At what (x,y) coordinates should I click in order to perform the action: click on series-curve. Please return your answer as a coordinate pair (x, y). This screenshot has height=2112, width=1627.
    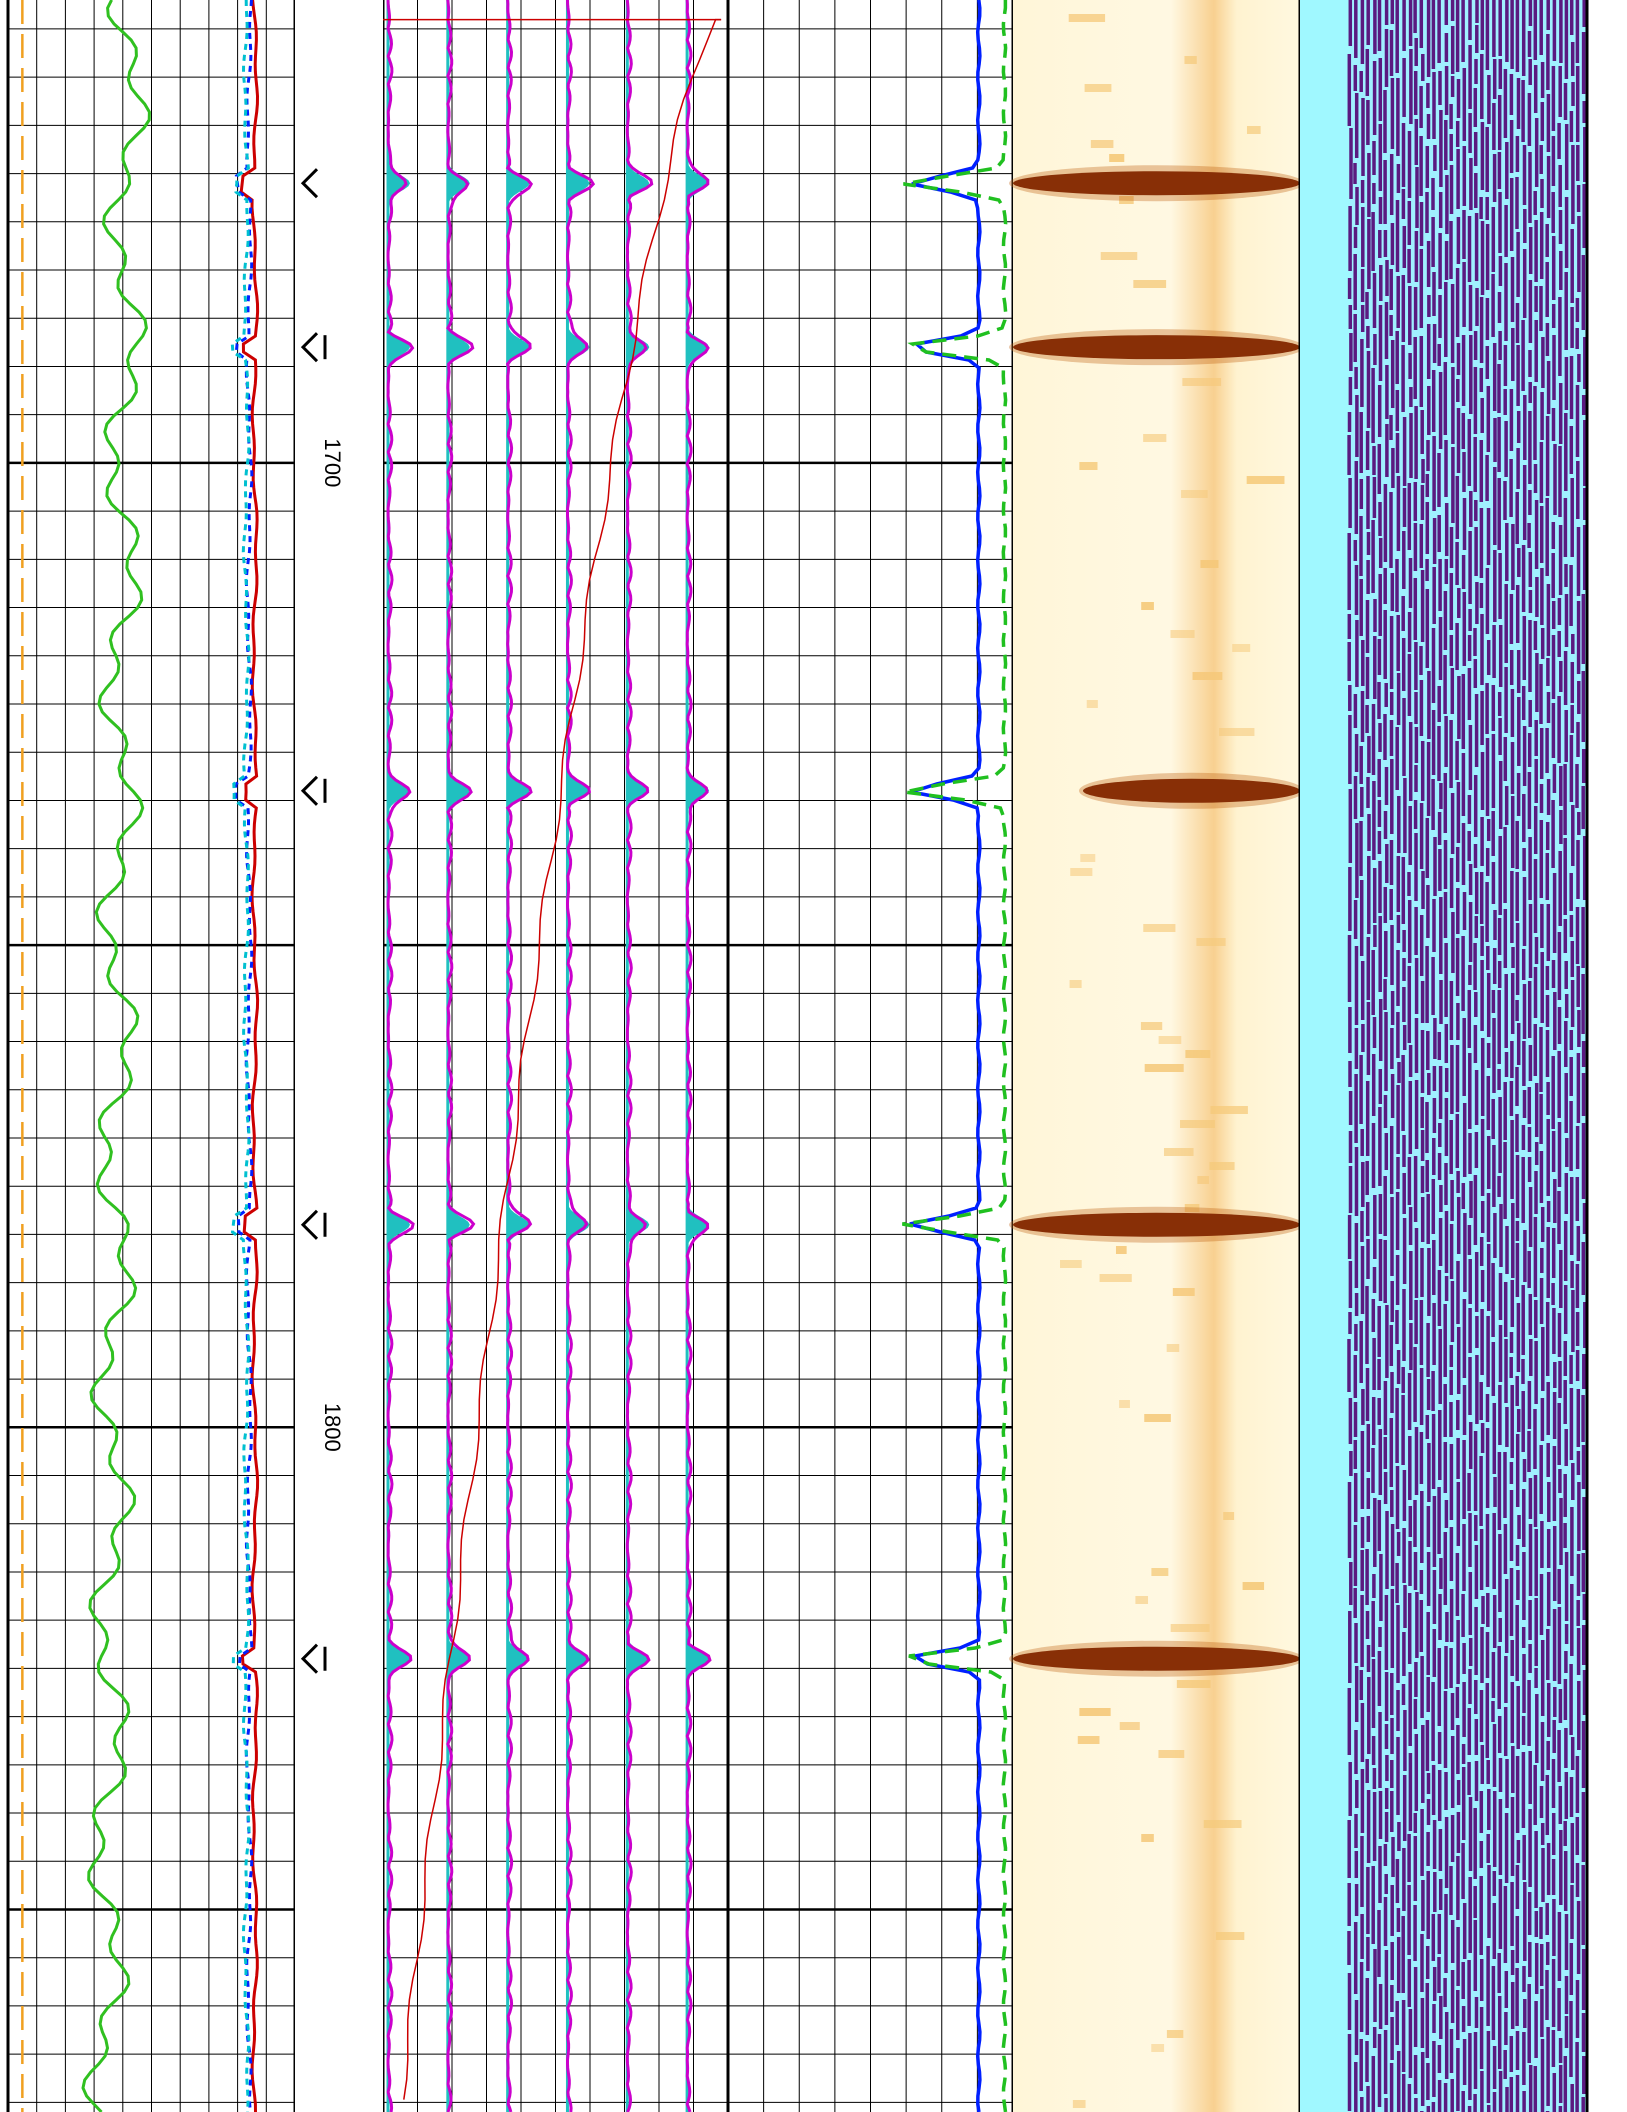
    Looking at the image, I should click on (955, 1056).